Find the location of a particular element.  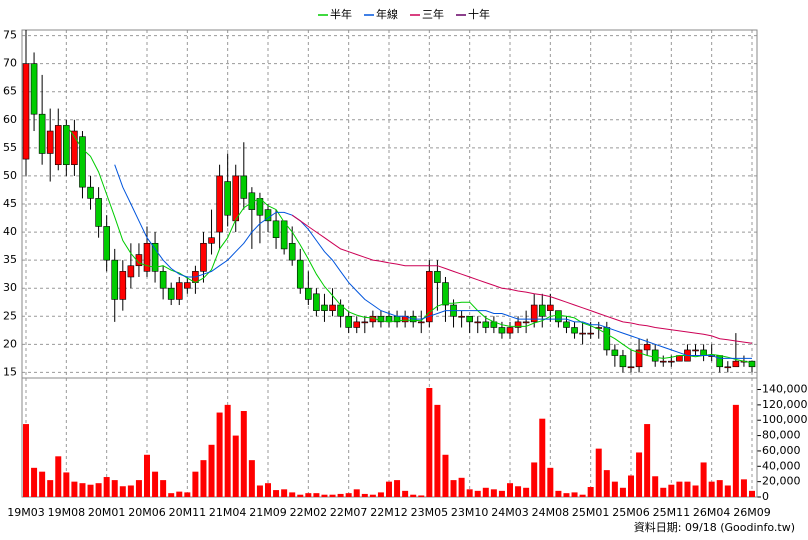

y-tick-label: 20 is located at coordinates (10, 343).